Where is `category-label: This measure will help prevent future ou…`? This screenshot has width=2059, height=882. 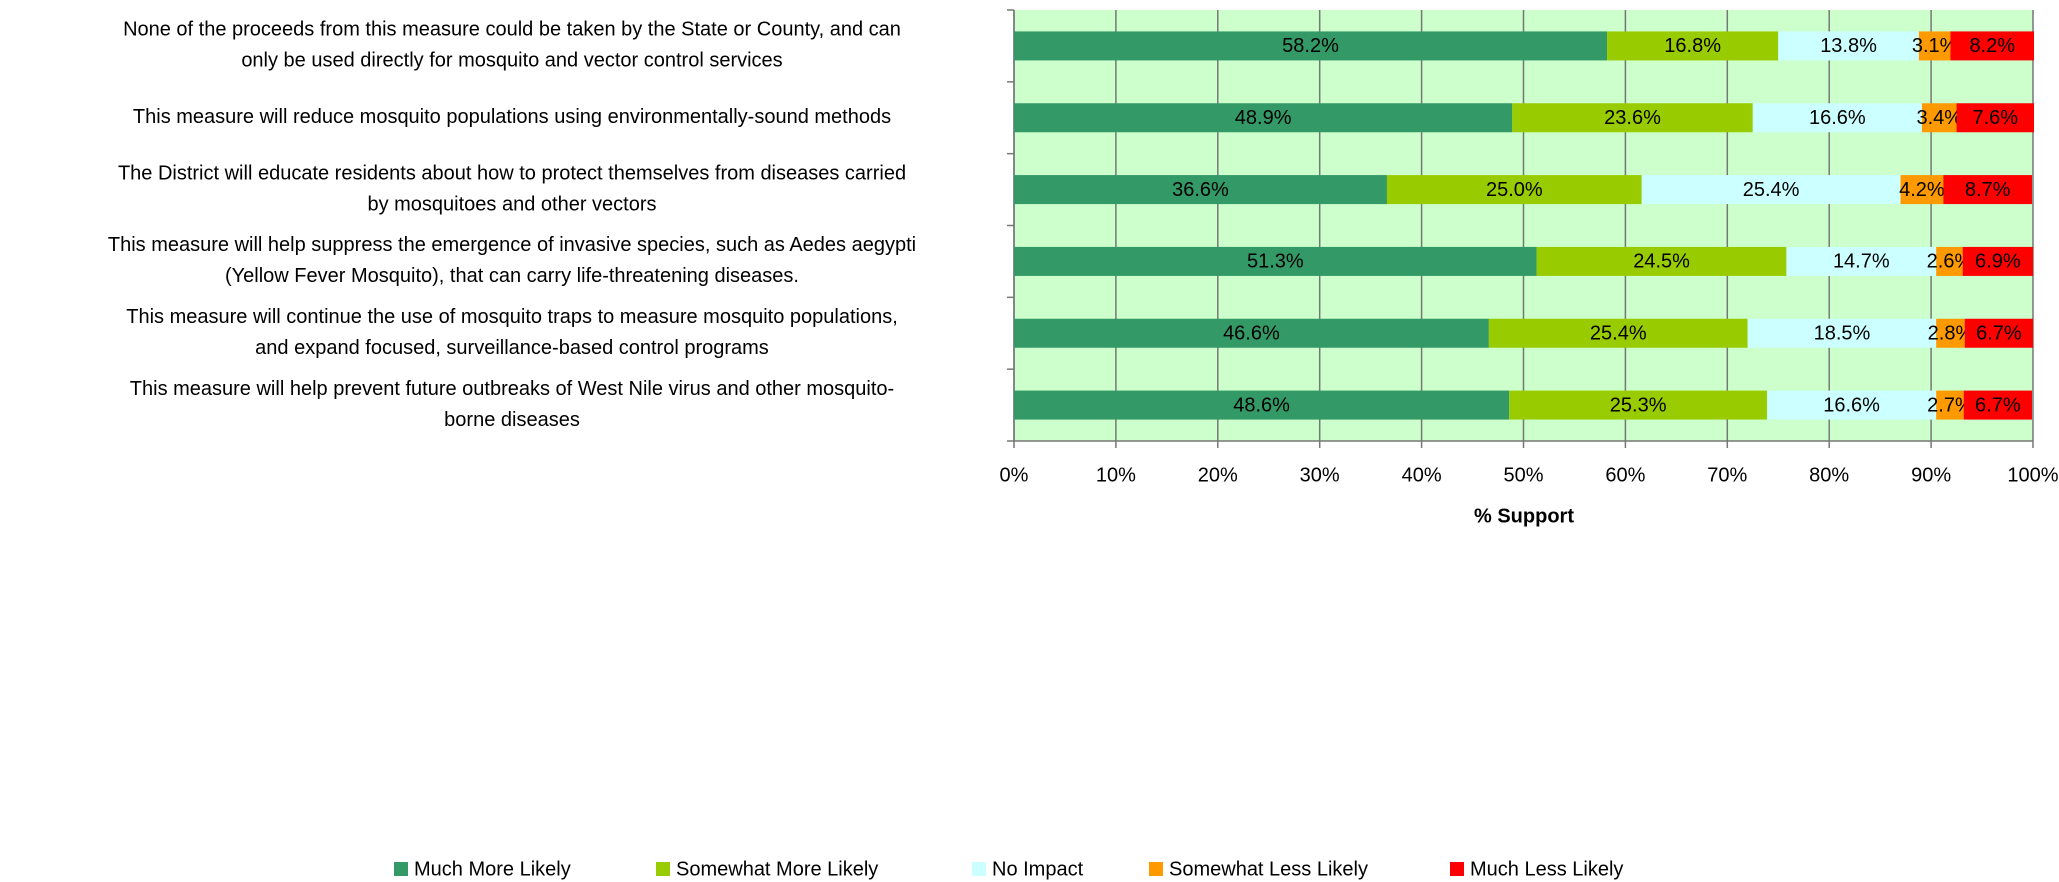 category-label: This measure will help prevent future ou… is located at coordinates (512, 389).